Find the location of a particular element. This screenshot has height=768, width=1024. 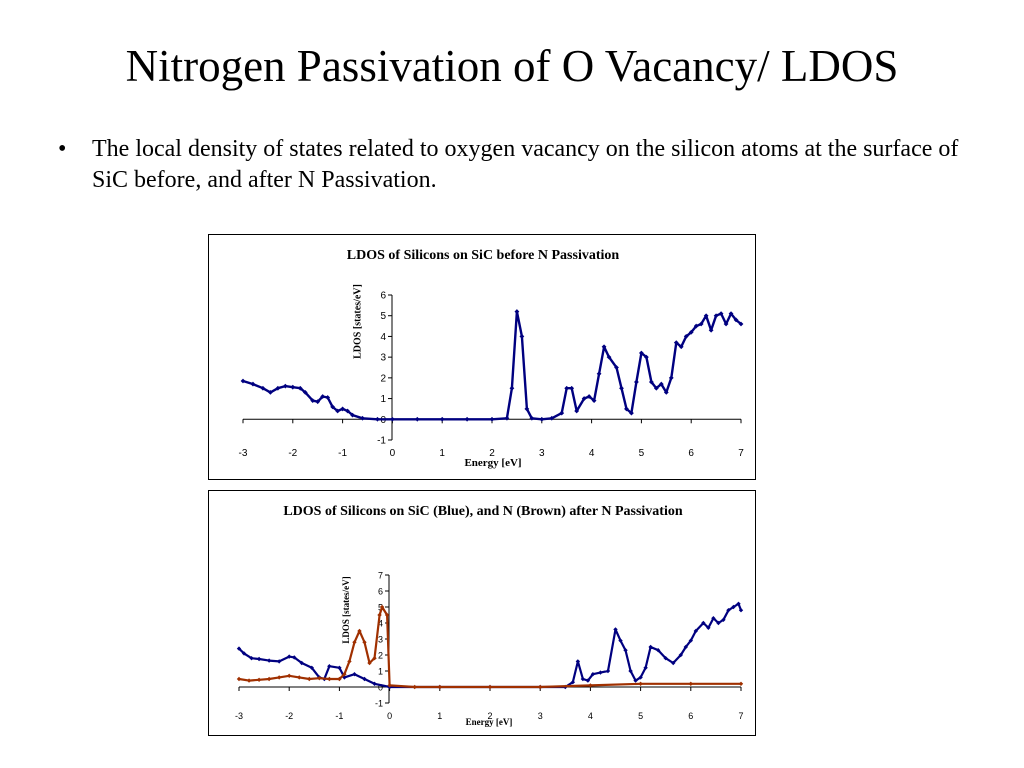

y-tick-label: 5 is located at coordinates (383, 316).